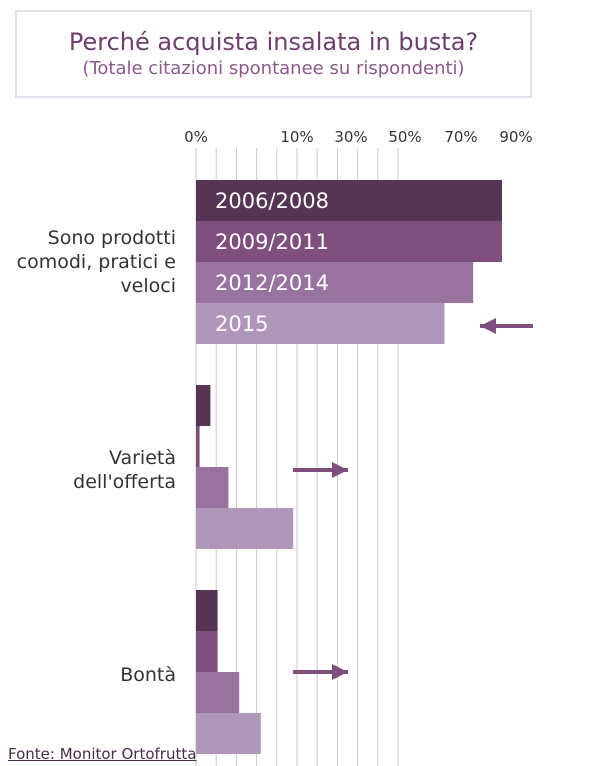 The height and width of the screenshot is (766, 600). I want to click on series-label: 2015, so click(241, 324).